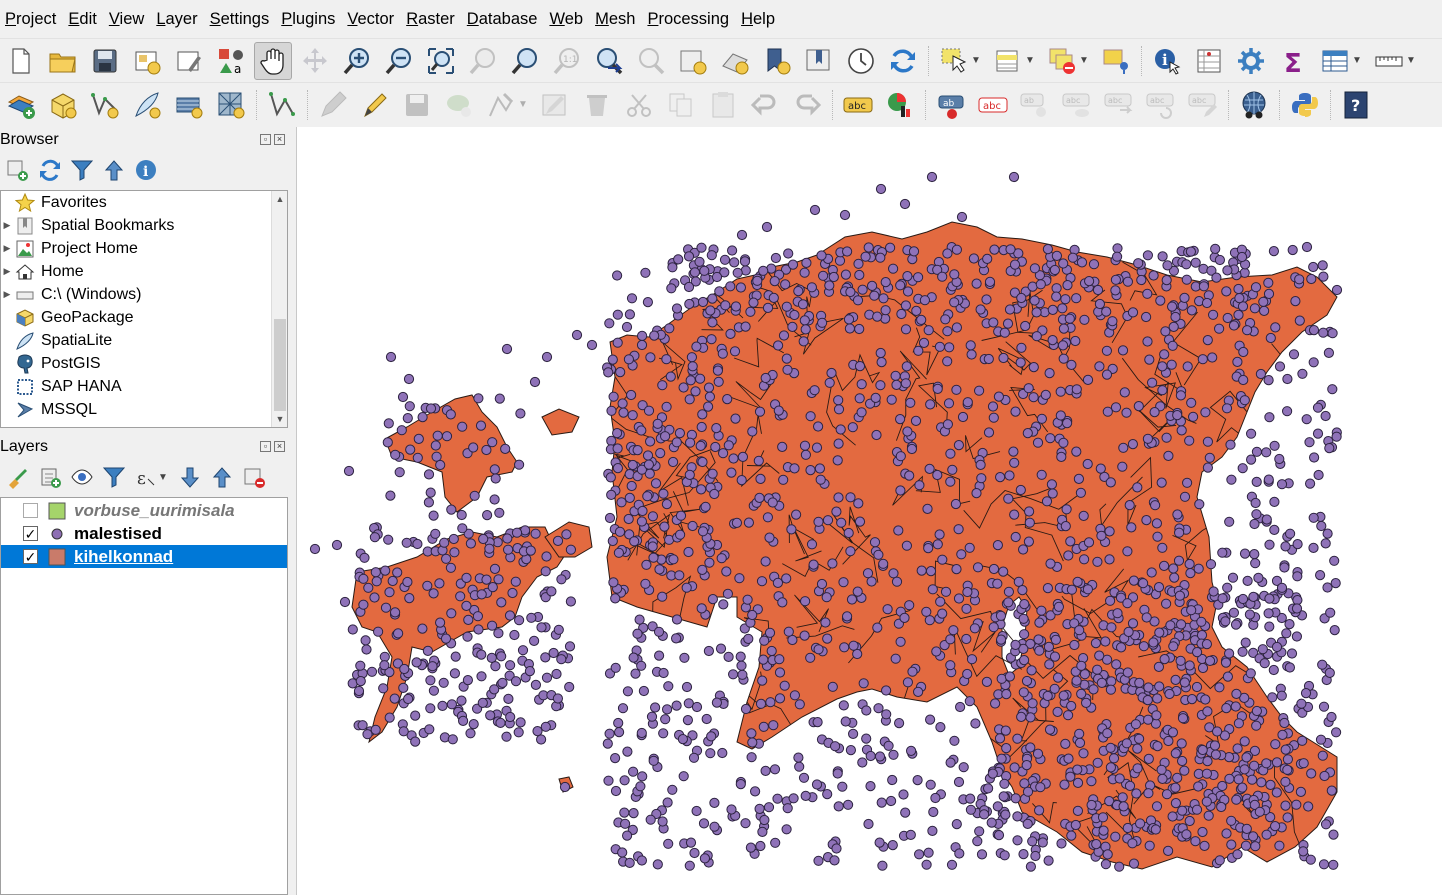 Image resolution: width=1442 pixels, height=895 pixels. Describe the element at coordinates (903, 61) in the screenshot. I see `refresh-icon` at that location.